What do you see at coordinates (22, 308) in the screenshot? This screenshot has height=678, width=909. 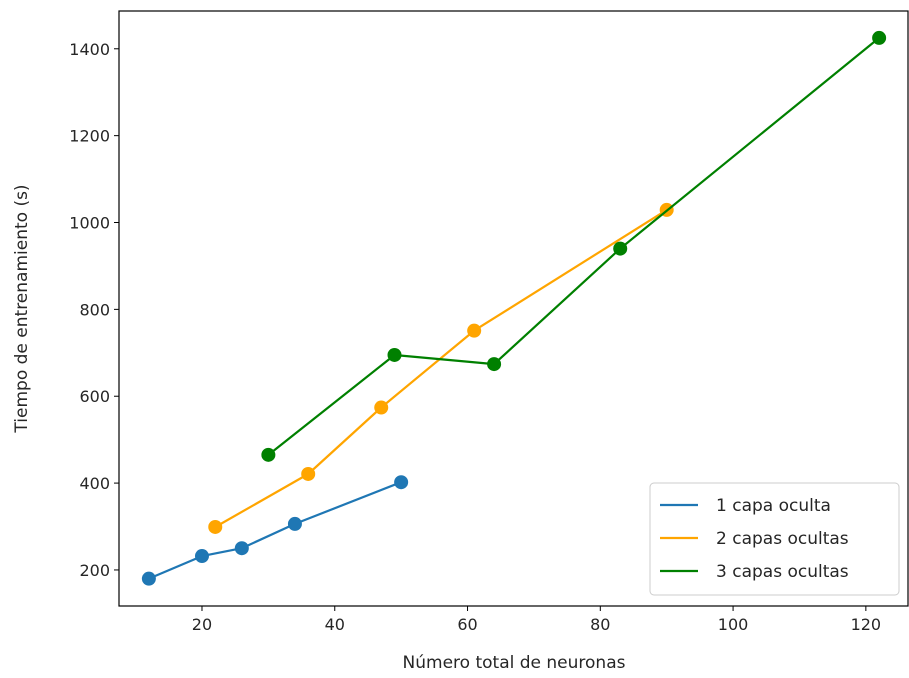 I see `y-axis-label: Tiempo de entrenamiento (s)` at bounding box center [22, 308].